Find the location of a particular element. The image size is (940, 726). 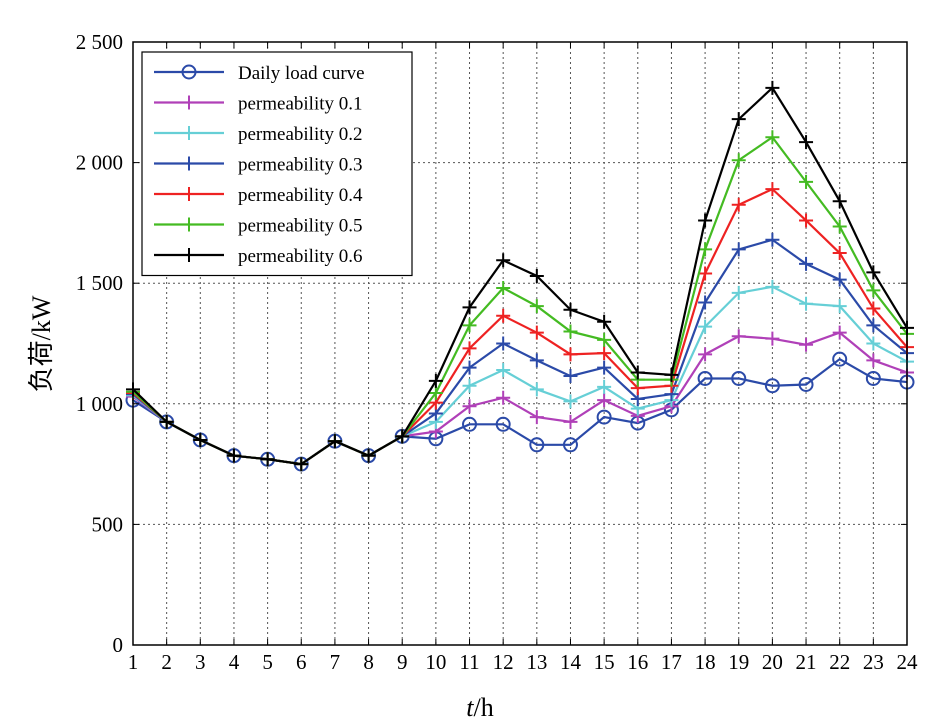

legend-label: permeability 0.4 is located at coordinates (300, 195).